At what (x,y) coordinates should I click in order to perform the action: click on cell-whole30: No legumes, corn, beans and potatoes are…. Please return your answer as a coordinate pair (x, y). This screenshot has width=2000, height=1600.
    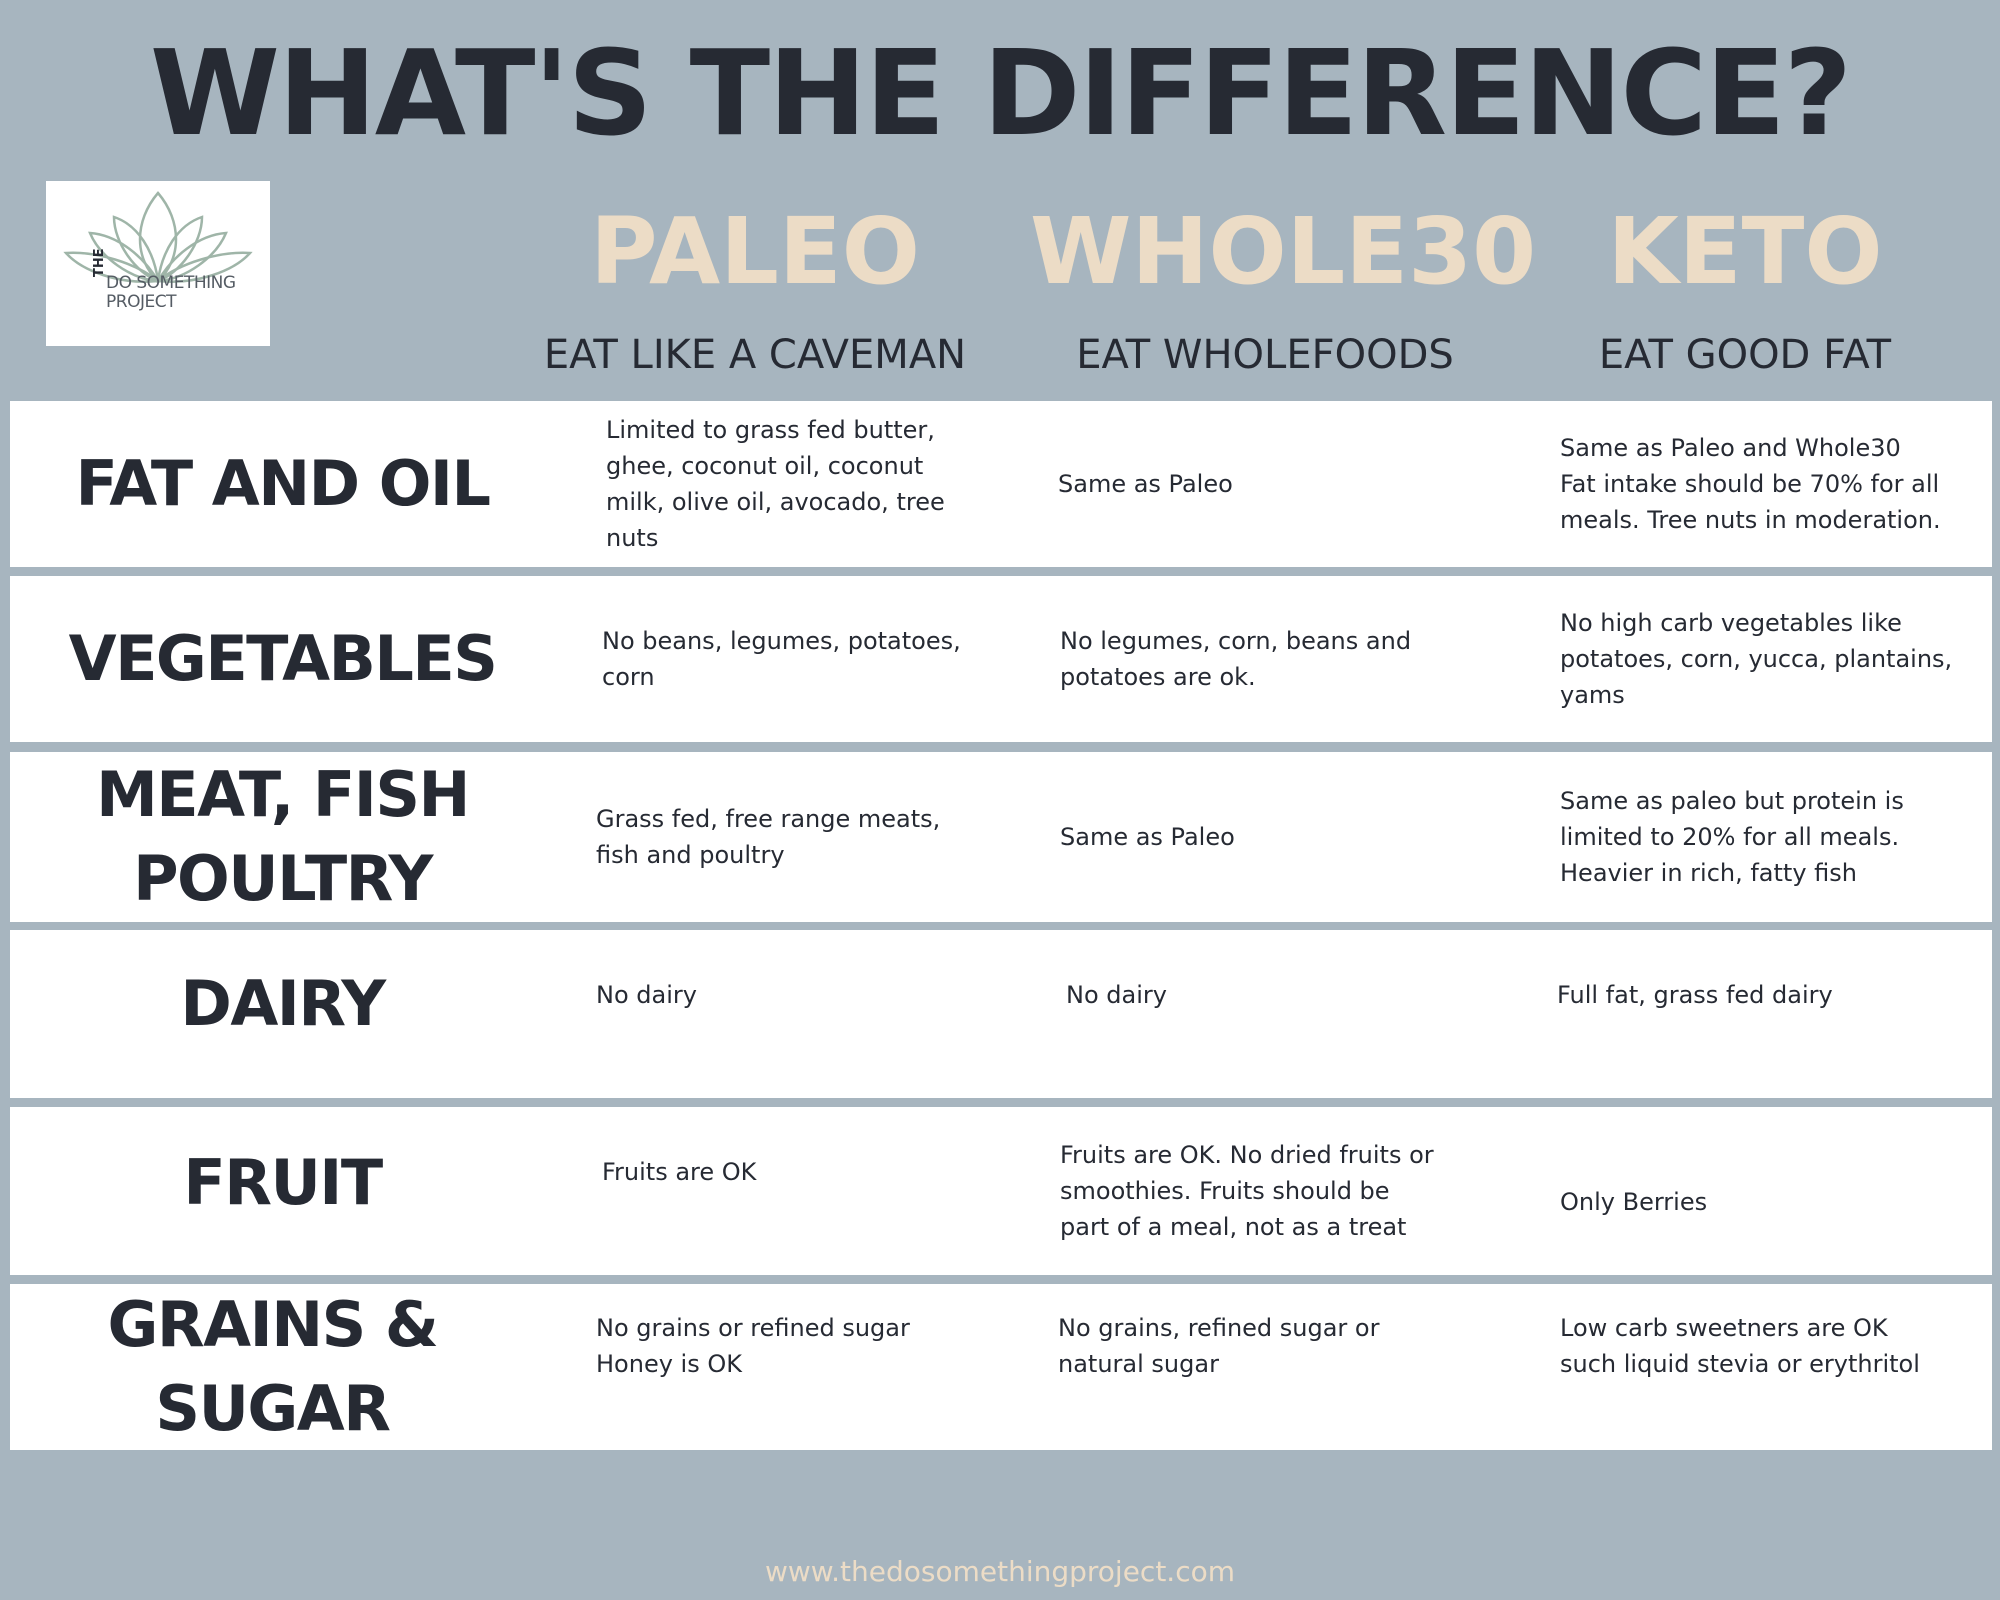
    Looking at the image, I should click on (1236, 659).